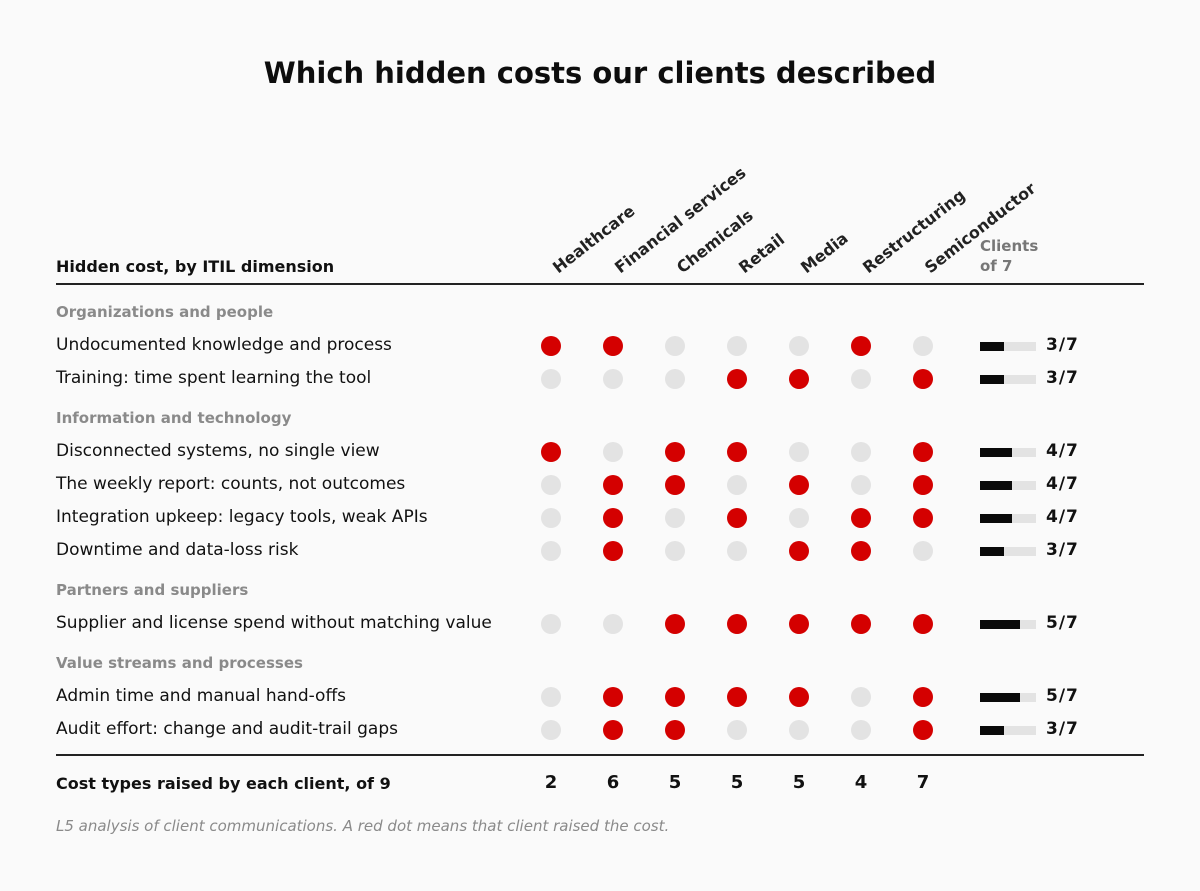 The height and width of the screenshot is (891, 1200). Describe the element at coordinates (600, 73) in the screenshot. I see `chart-title: Which hidden costs our clients described` at that location.